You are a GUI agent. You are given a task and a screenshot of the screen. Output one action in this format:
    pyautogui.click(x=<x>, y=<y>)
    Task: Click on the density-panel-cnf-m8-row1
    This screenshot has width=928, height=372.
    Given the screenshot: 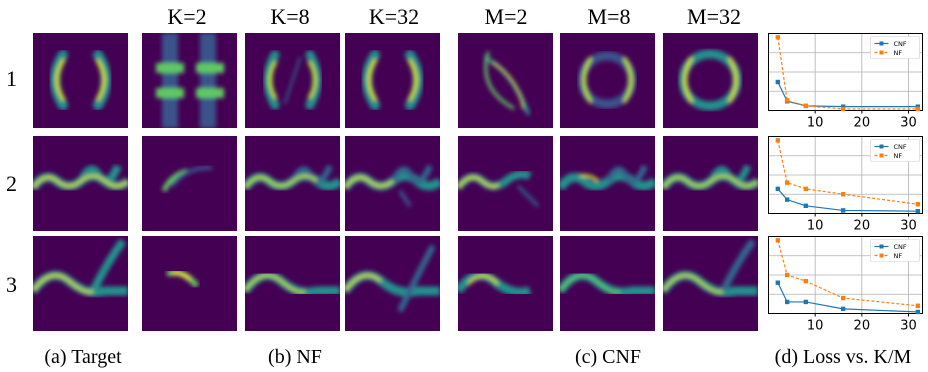 What is the action you would take?
    pyautogui.click(x=607, y=80)
    